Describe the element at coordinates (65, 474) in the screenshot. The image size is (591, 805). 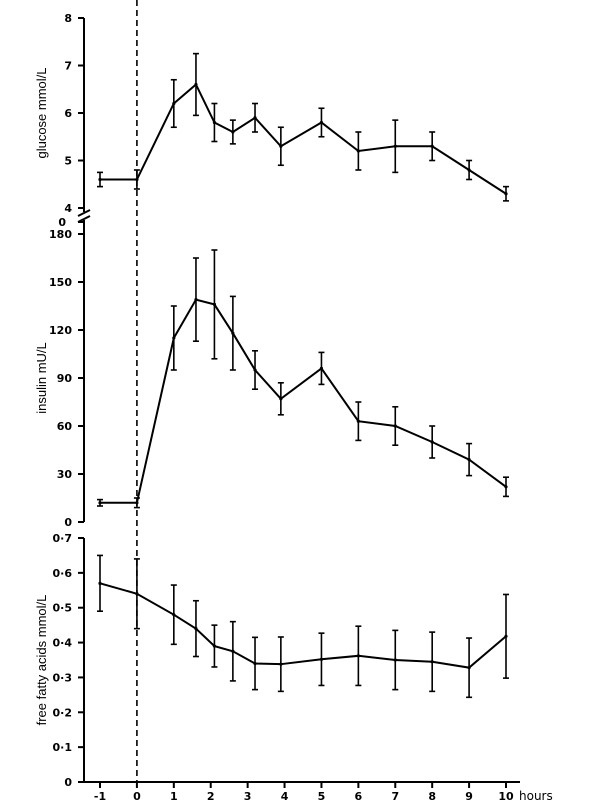
I see `y-tick-label-1-1: 30` at that location.